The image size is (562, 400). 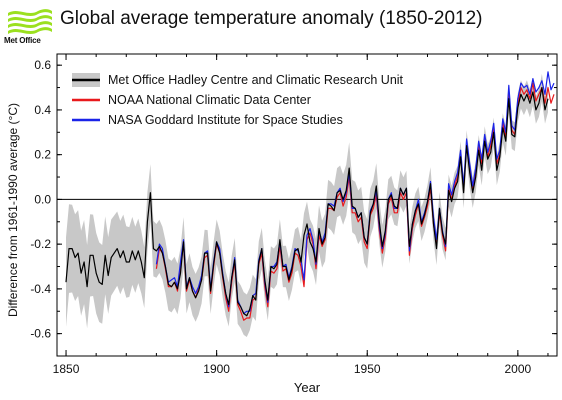 What do you see at coordinates (517, 369) in the screenshot?
I see `x-tick-label: 2000` at bounding box center [517, 369].